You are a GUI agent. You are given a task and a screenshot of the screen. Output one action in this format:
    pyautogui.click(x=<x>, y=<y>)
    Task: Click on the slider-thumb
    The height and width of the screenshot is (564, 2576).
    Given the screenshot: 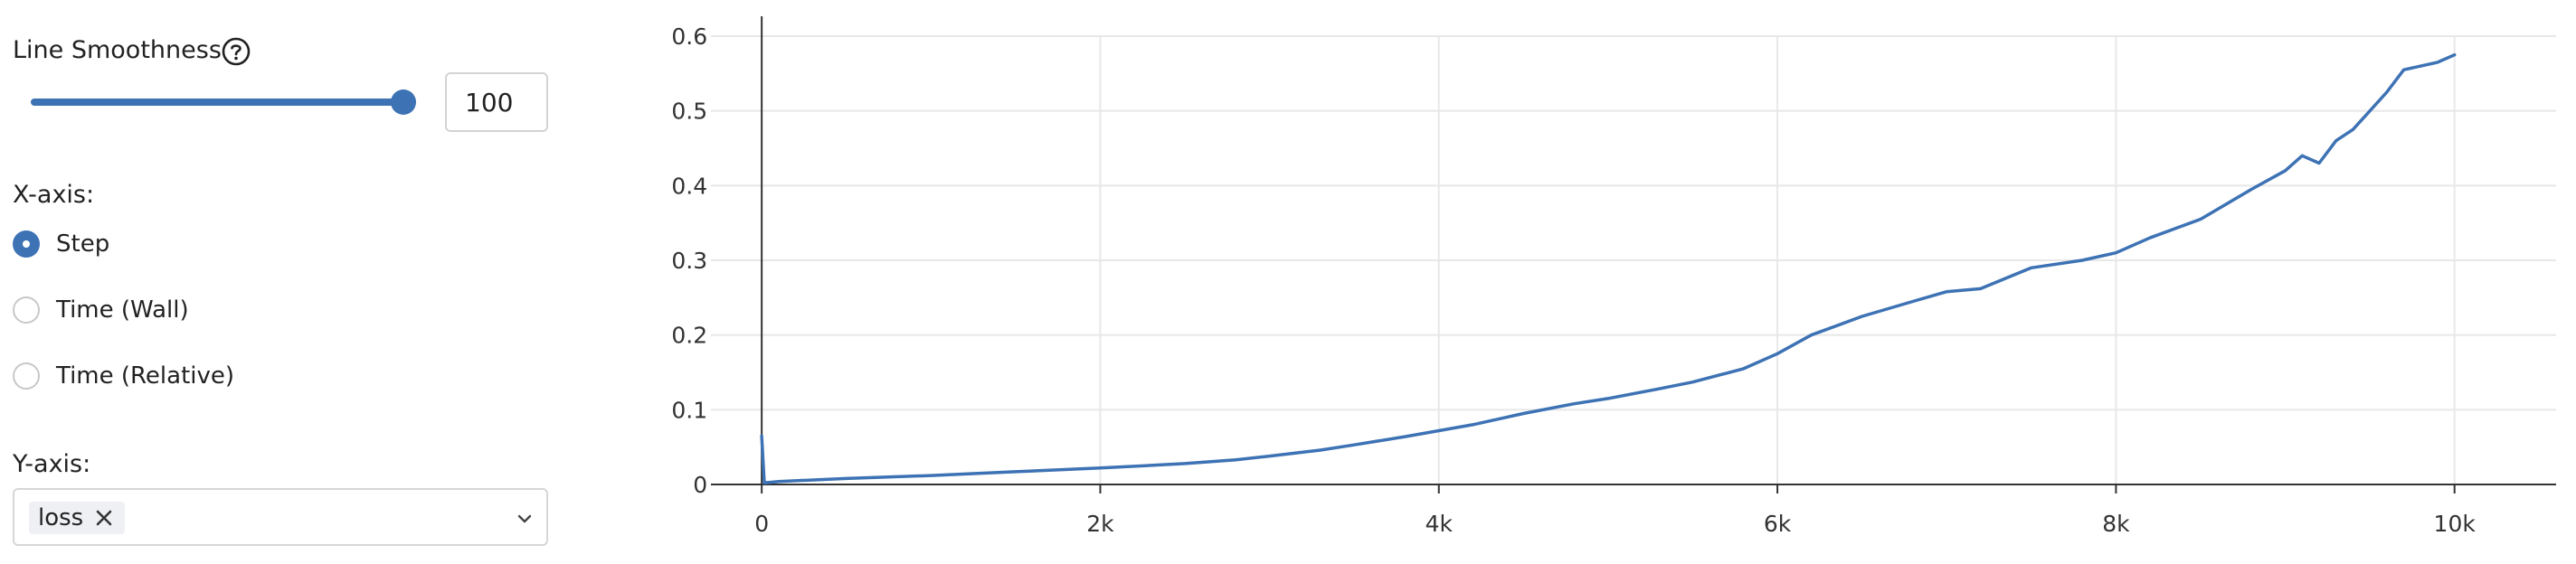 What is the action you would take?
    pyautogui.click(x=404, y=102)
    